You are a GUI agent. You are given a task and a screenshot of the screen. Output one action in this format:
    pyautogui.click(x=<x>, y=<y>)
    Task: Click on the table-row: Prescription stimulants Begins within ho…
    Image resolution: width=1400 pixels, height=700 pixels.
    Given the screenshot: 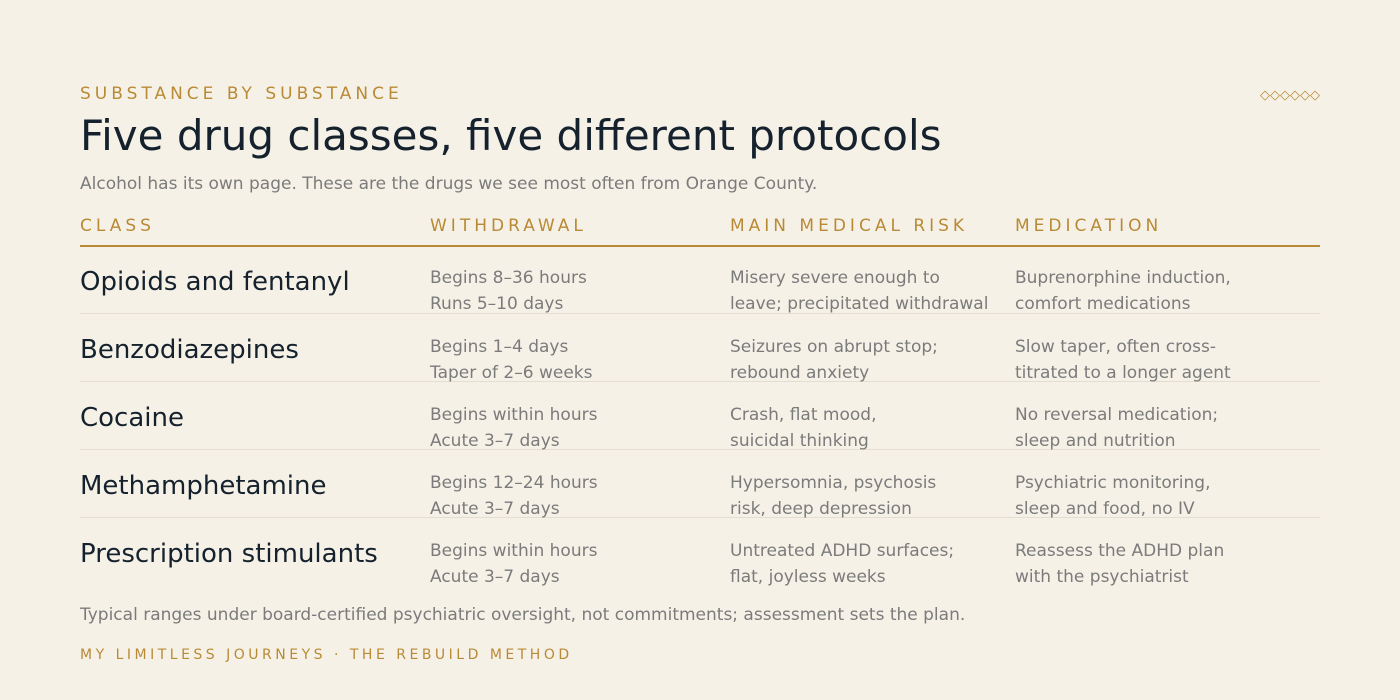 What is the action you would take?
    pyautogui.click(x=700, y=552)
    